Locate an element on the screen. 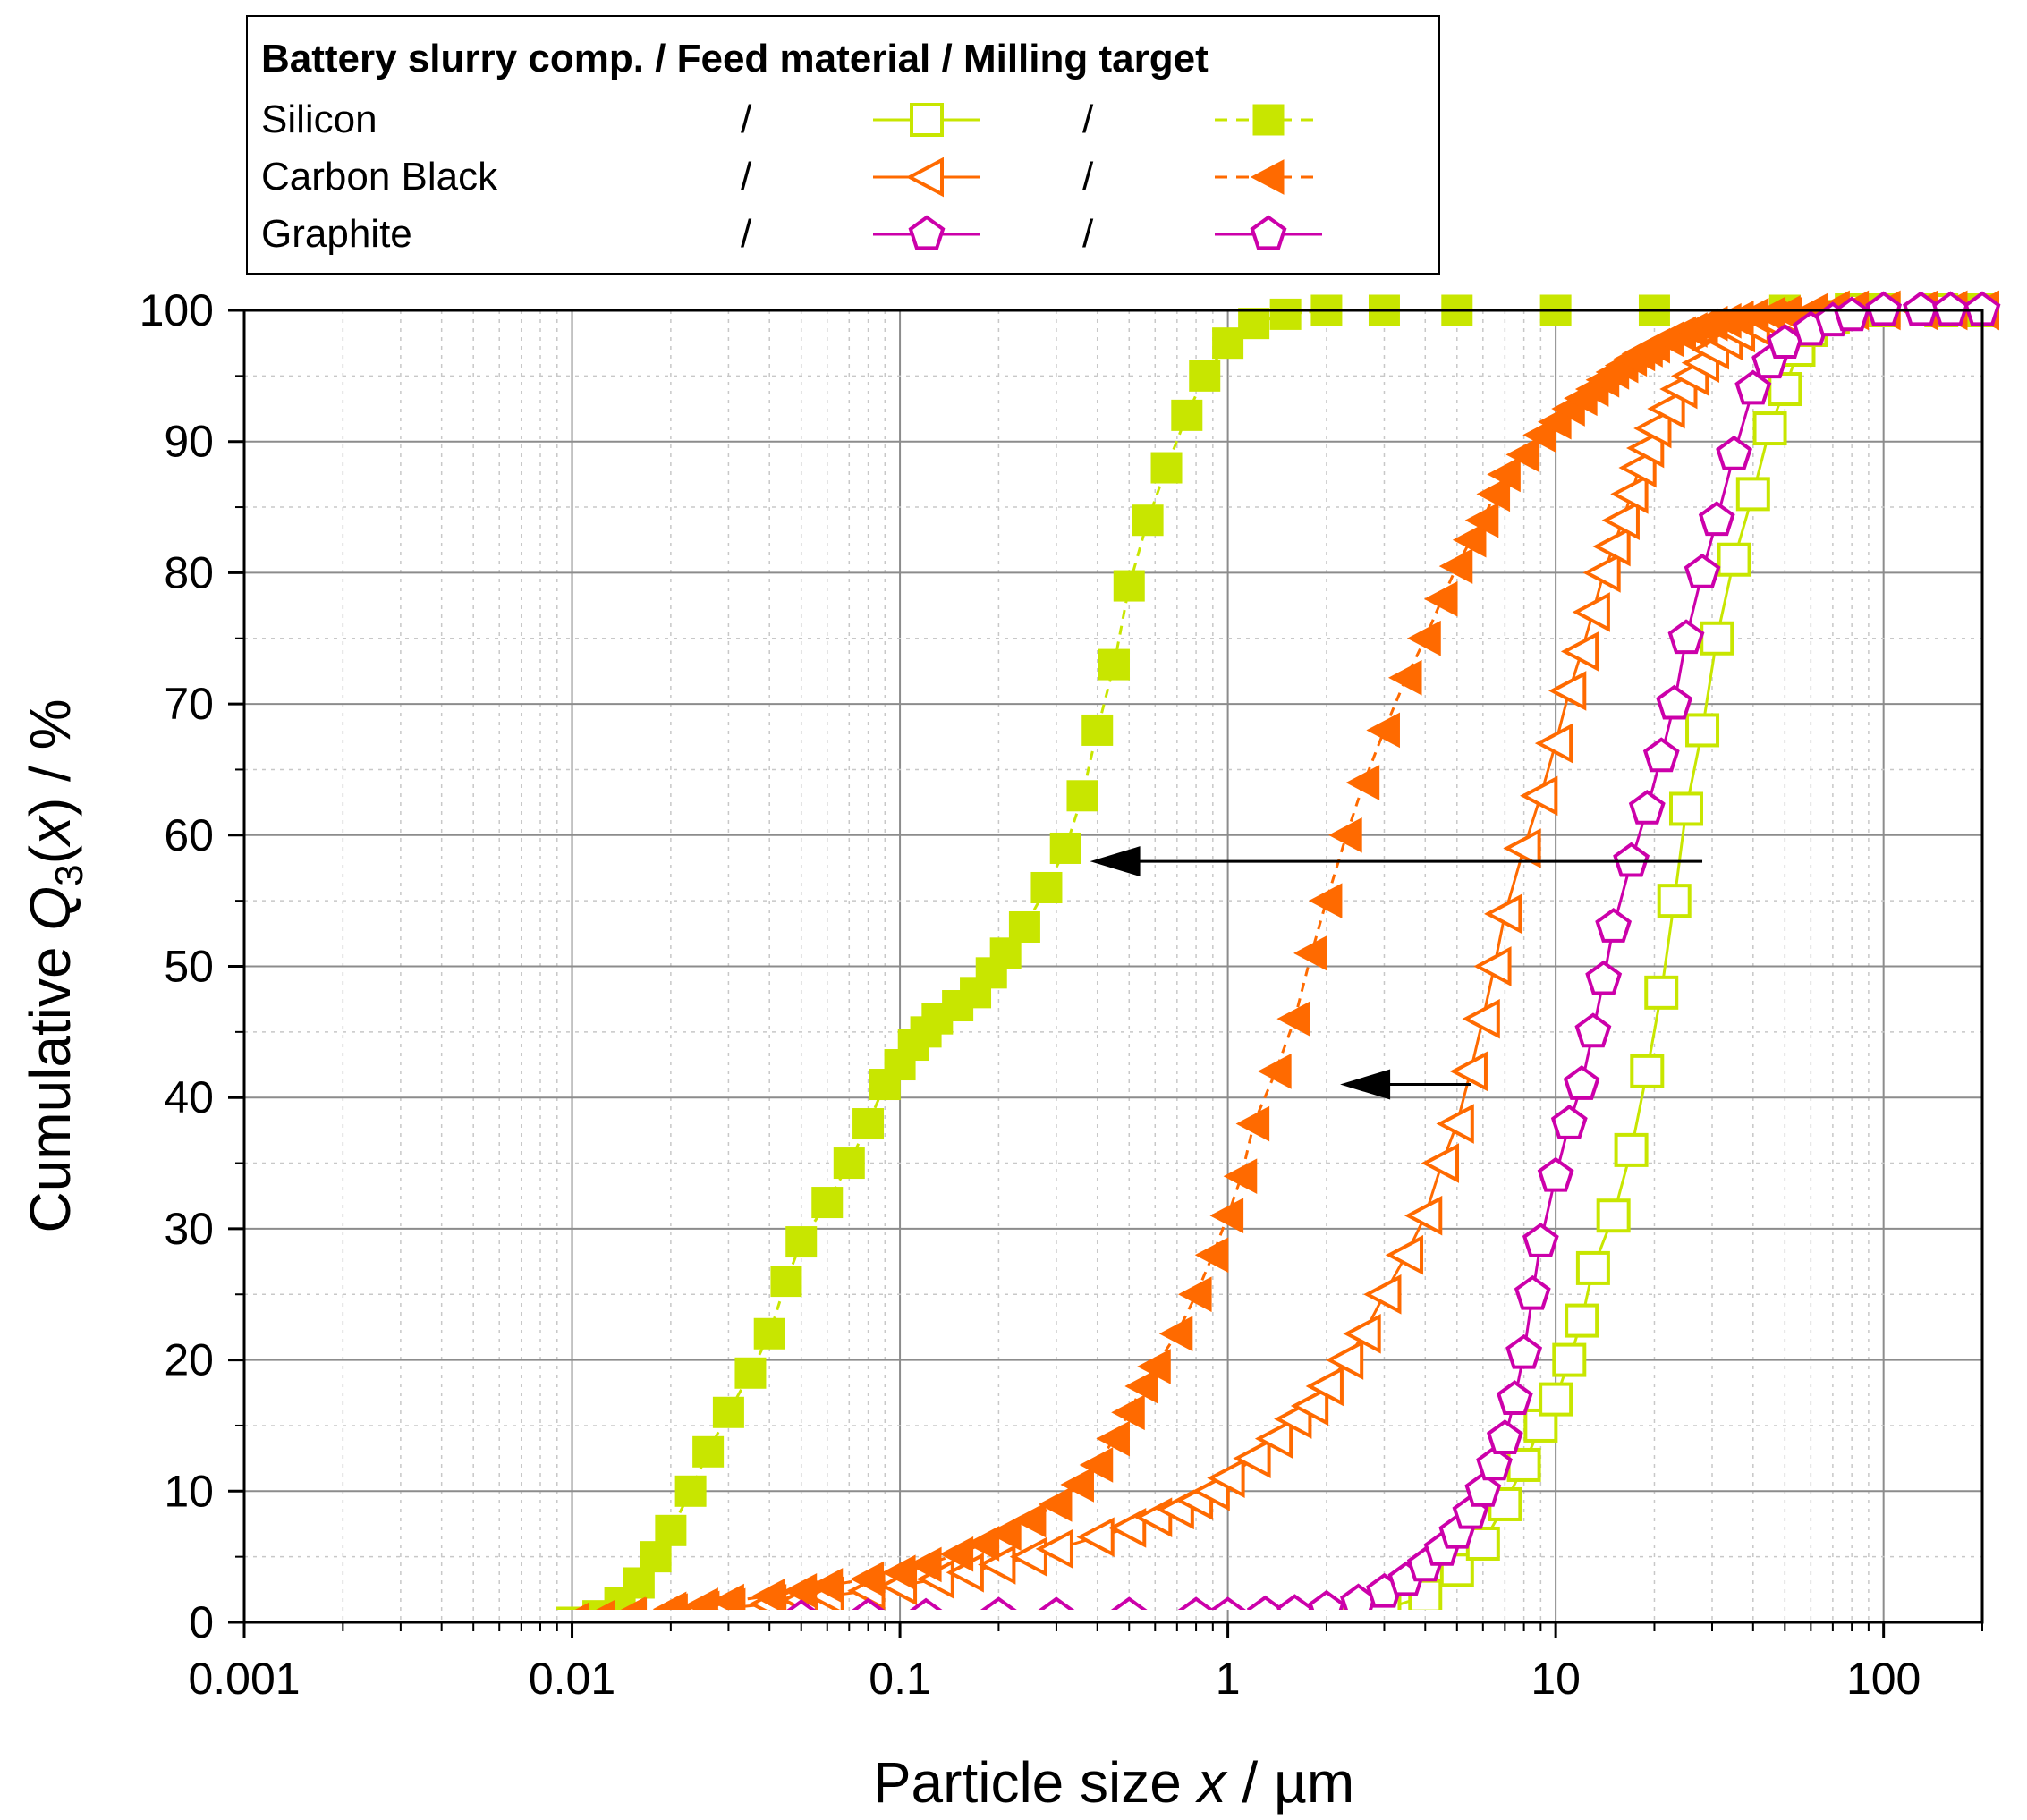 The height and width of the screenshot is (1820, 2027). y-axis-title-subscript: 3 is located at coordinates (69, 874).